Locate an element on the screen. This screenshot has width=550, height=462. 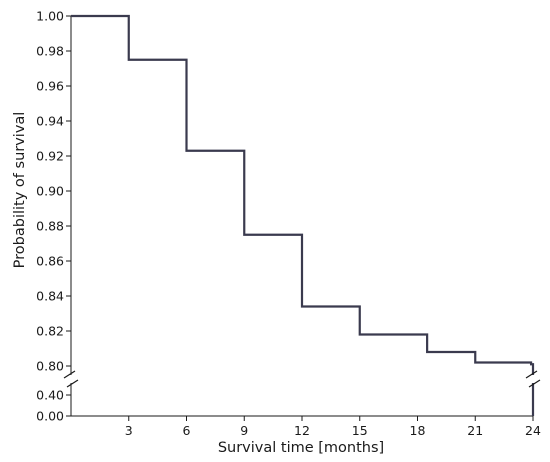
y-tick-label: 0.92 is located at coordinates (50, 156).